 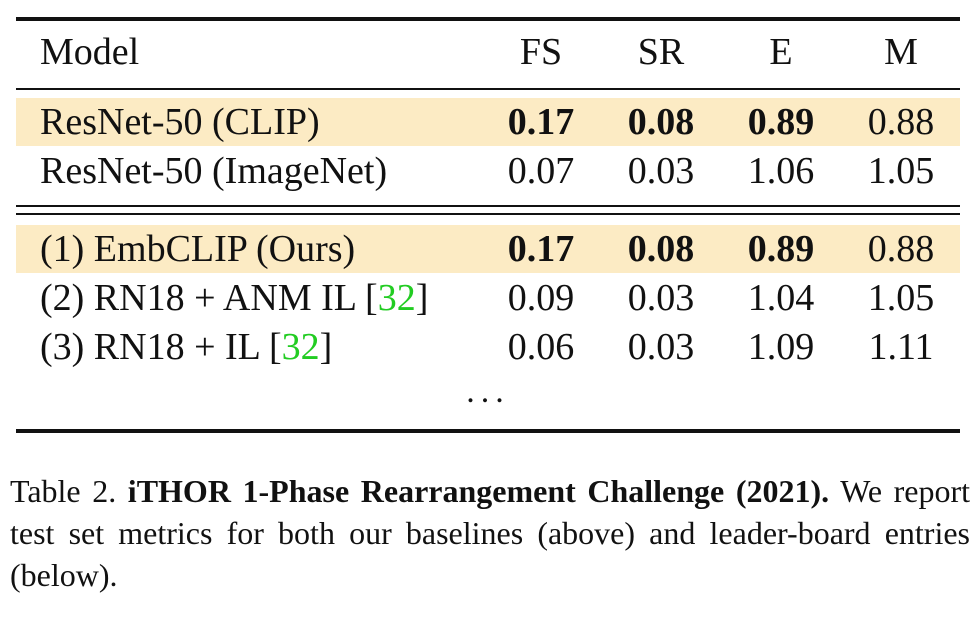 What do you see at coordinates (488, 347) in the screenshot?
I see `table-row-rn18-il: (3) RN18 + IL [32] 0.06 0.03 1.09 1.11` at bounding box center [488, 347].